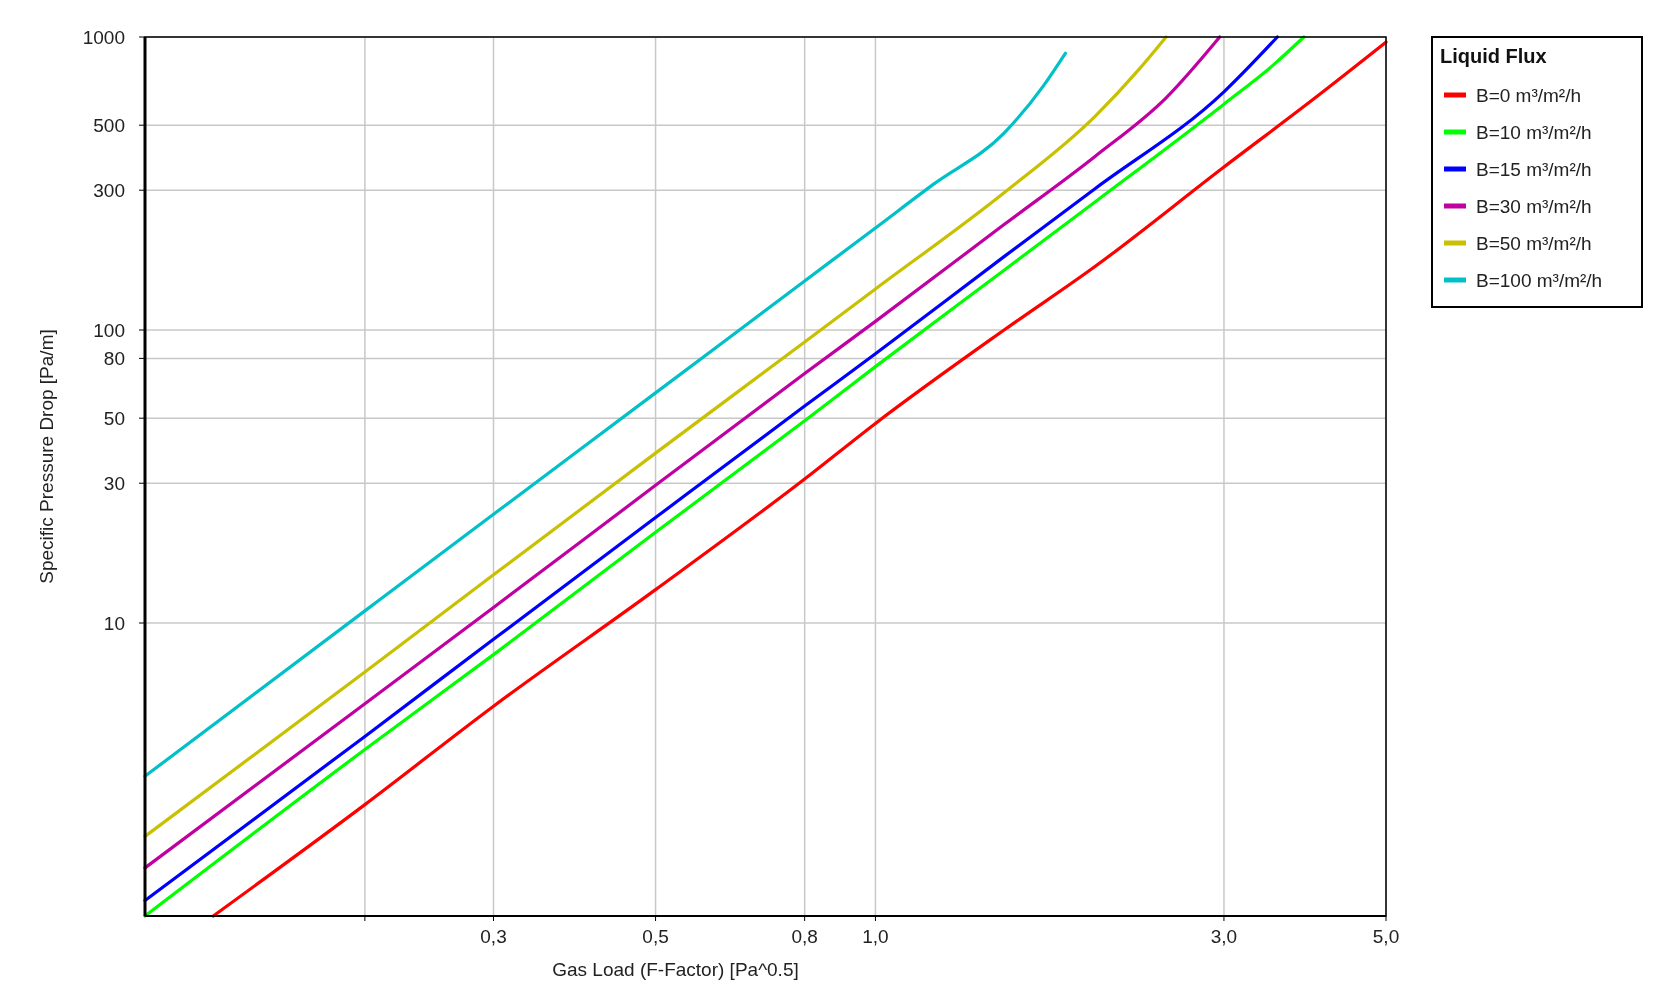 This screenshot has height=1000, width=1680. Describe the element at coordinates (109, 125) in the screenshot. I see `y-tick-label: 500` at that location.